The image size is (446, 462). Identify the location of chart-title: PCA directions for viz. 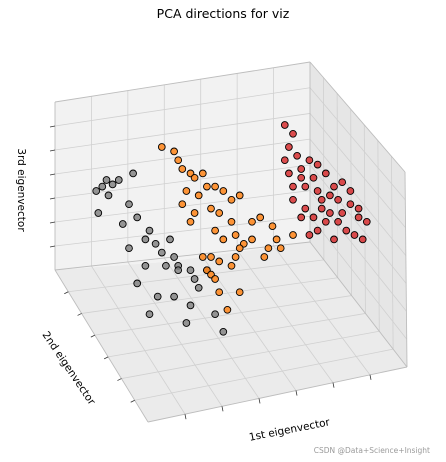
(223, 13).